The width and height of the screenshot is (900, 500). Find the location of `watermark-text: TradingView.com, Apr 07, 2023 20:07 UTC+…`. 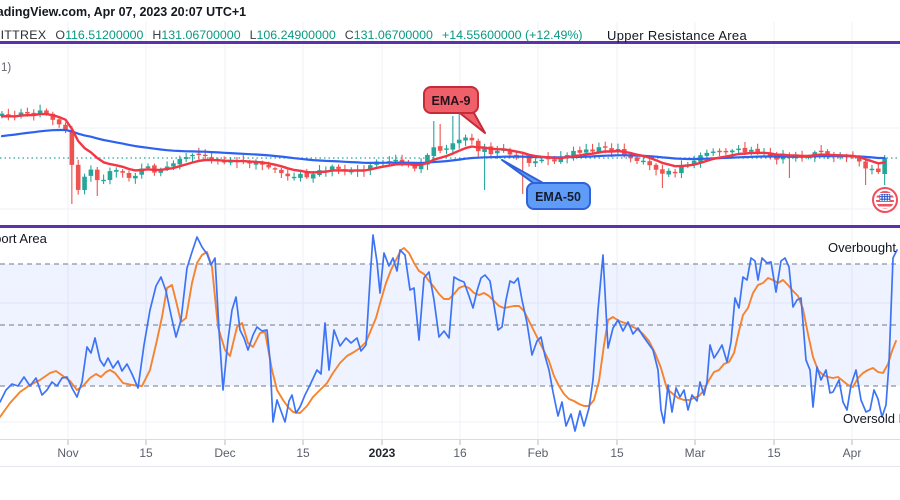

watermark-text: TradingView.com, Apr 07, 2023 20:07 UTC+… is located at coordinates (123, 12).